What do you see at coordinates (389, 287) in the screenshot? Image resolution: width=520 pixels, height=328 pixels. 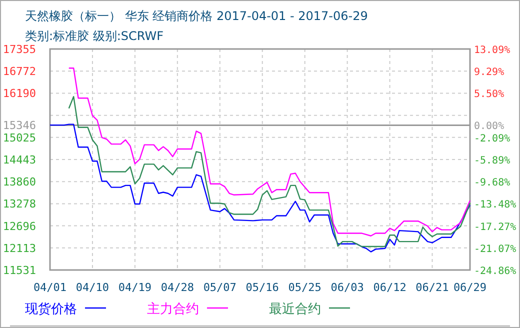 I see `x-tick-label: 06/12` at bounding box center [389, 287].